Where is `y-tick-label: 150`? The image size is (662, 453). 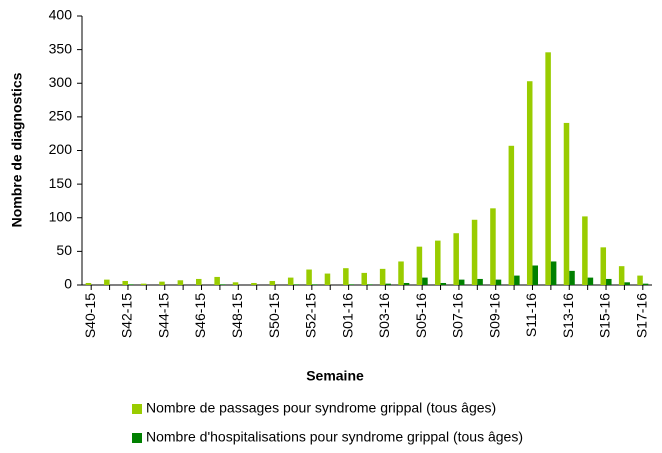 y-tick-label: 150 is located at coordinates (61, 183).